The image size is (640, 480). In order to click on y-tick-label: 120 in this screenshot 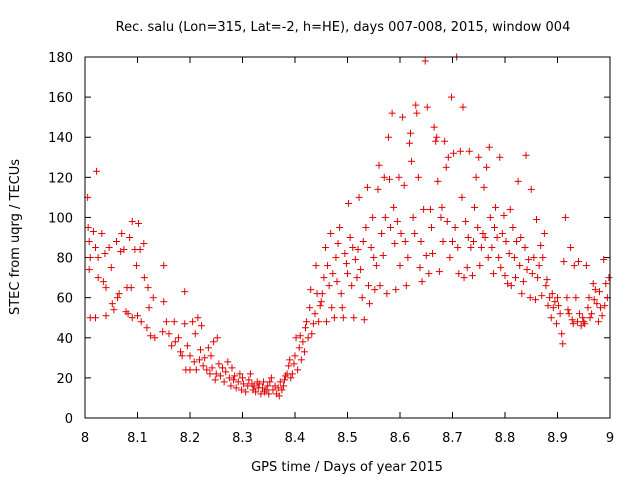, I will do `click(60, 178)`.